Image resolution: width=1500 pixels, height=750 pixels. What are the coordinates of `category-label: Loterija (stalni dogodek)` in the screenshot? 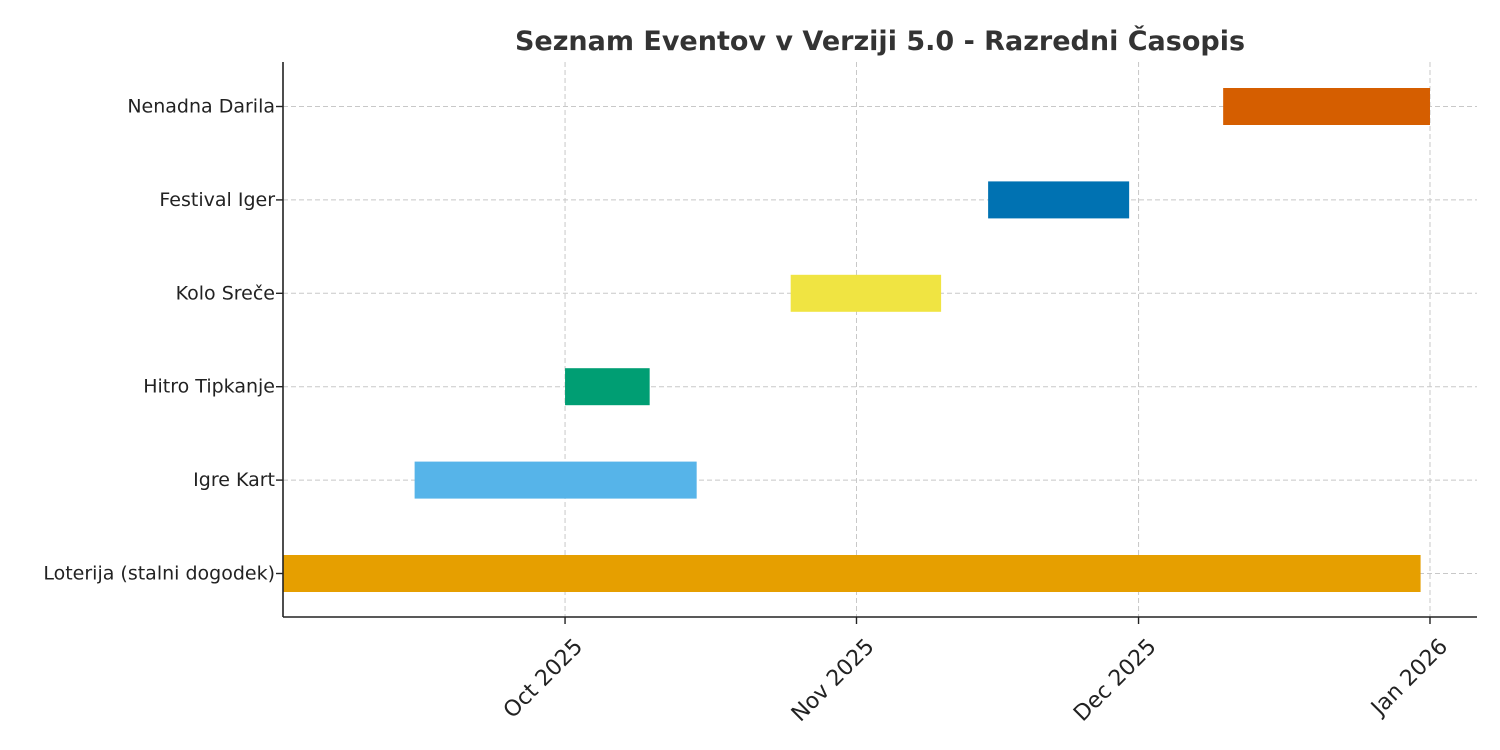 It's located at (159, 574).